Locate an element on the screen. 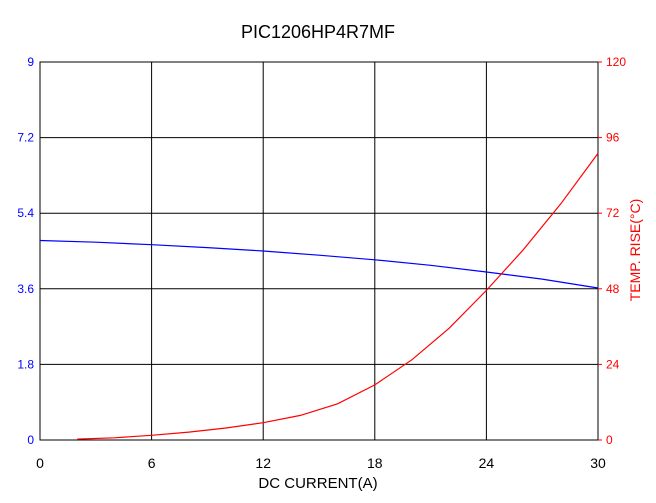 Image resolution: width=656 pixels, height=503 pixels. left-axis-tick-label: 1.8 is located at coordinates (25, 364).